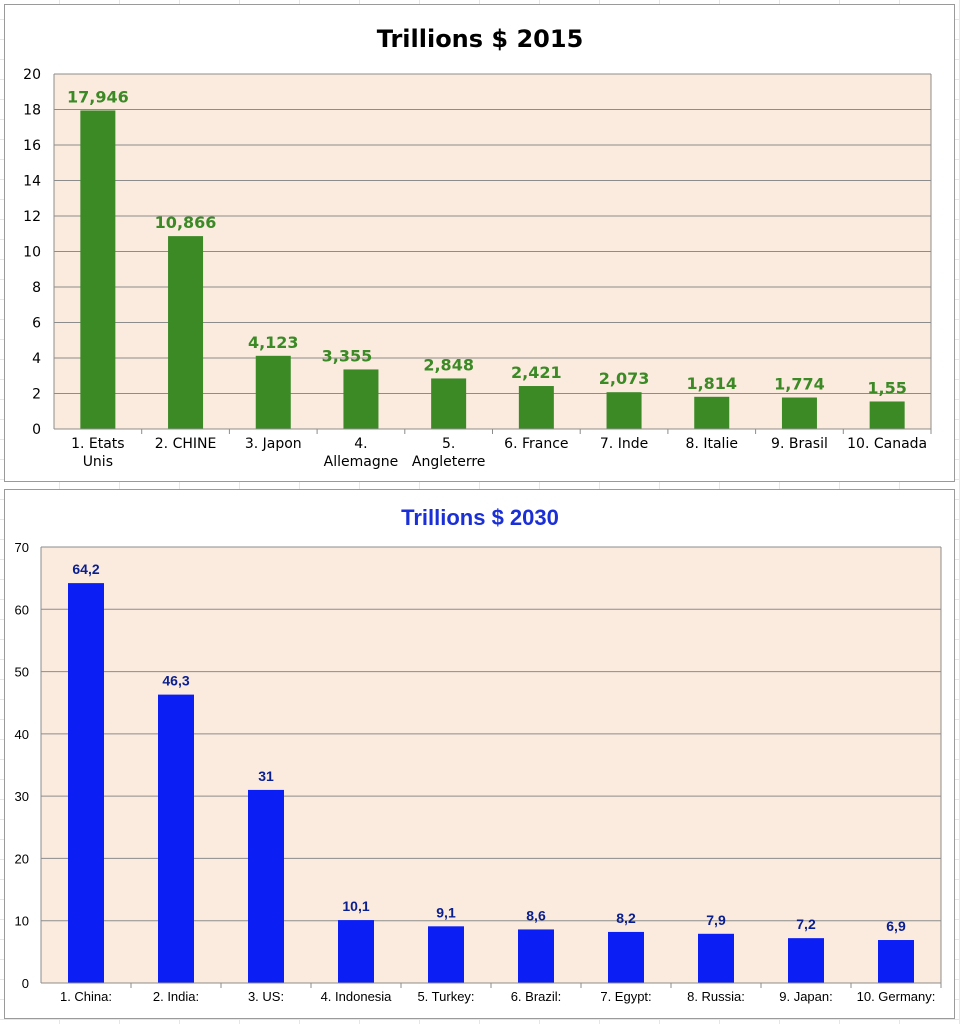  What do you see at coordinates (886, 387) in the screenshot?
I see `data-label: 1,55` at bounding box center [886, 387].